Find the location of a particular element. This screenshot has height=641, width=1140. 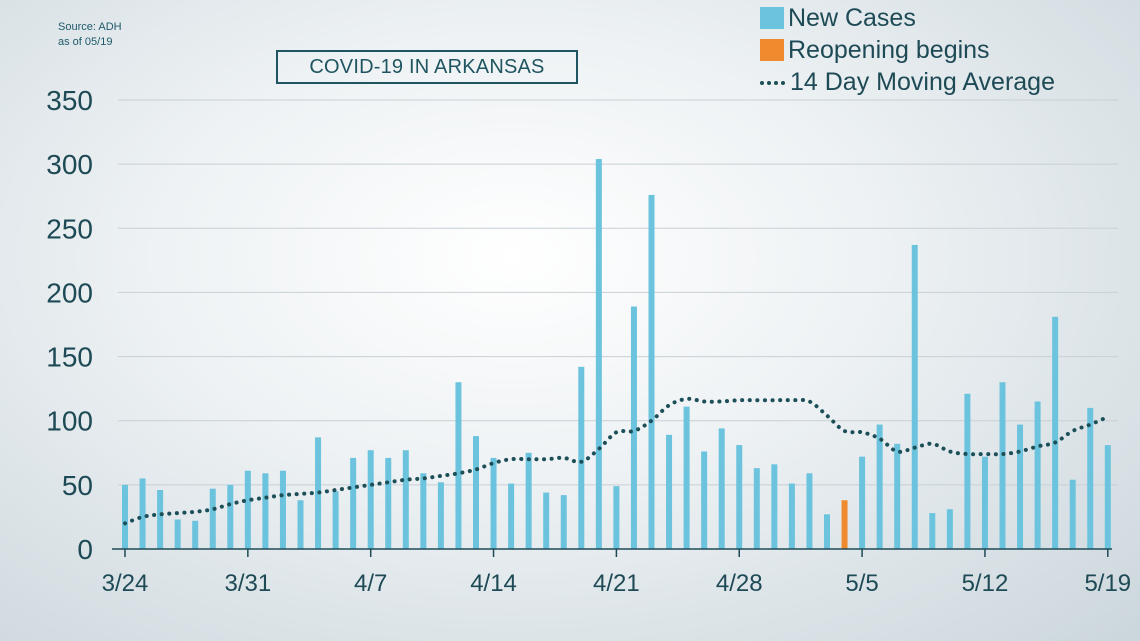

source-note: Source: ADH as of 05/19 is located at coordinates (90, 35).